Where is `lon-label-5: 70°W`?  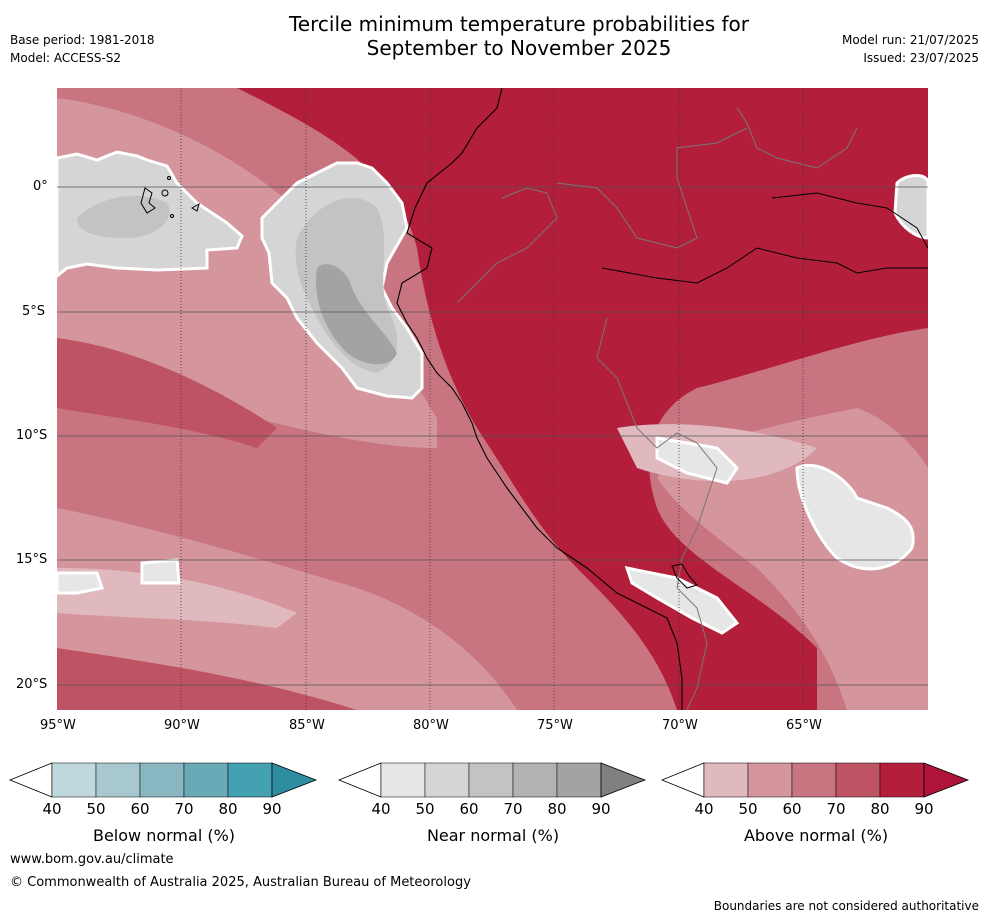
lon-label-5: 70°W is located at coordinates (680, 725).